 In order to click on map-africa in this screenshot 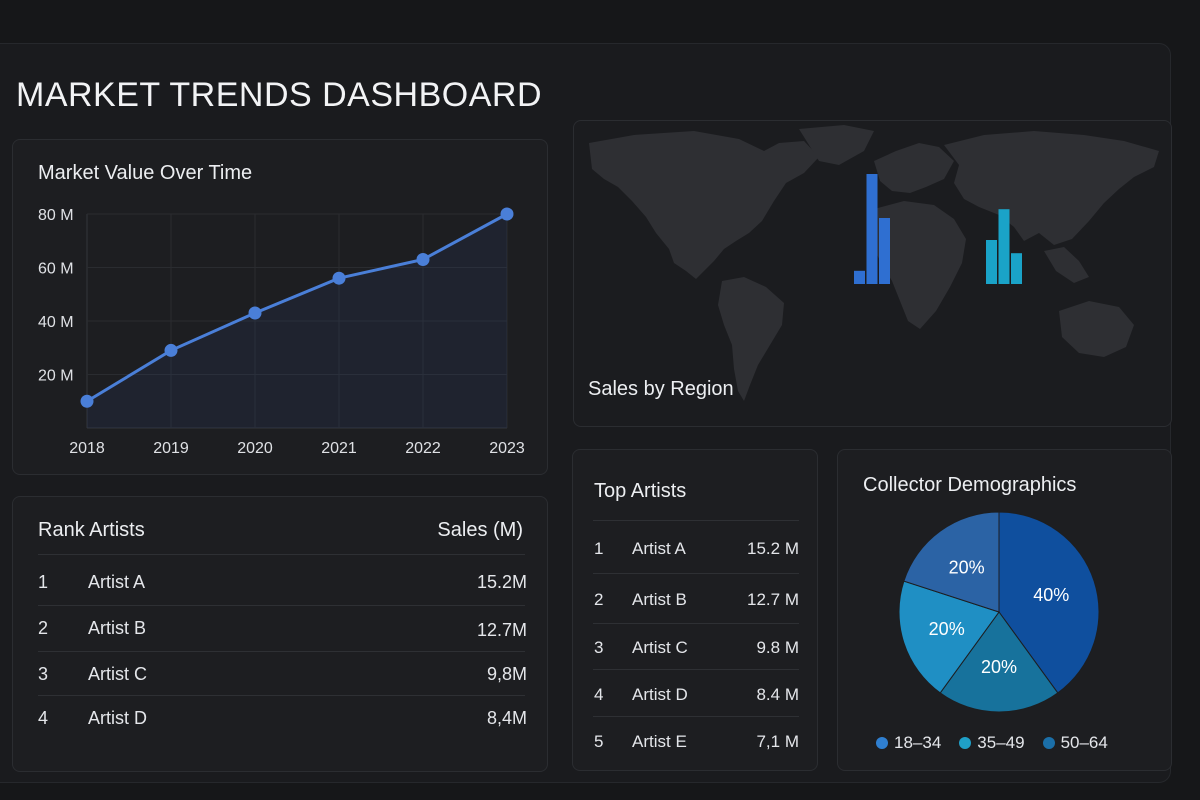, I will do `click(917, 265)`.